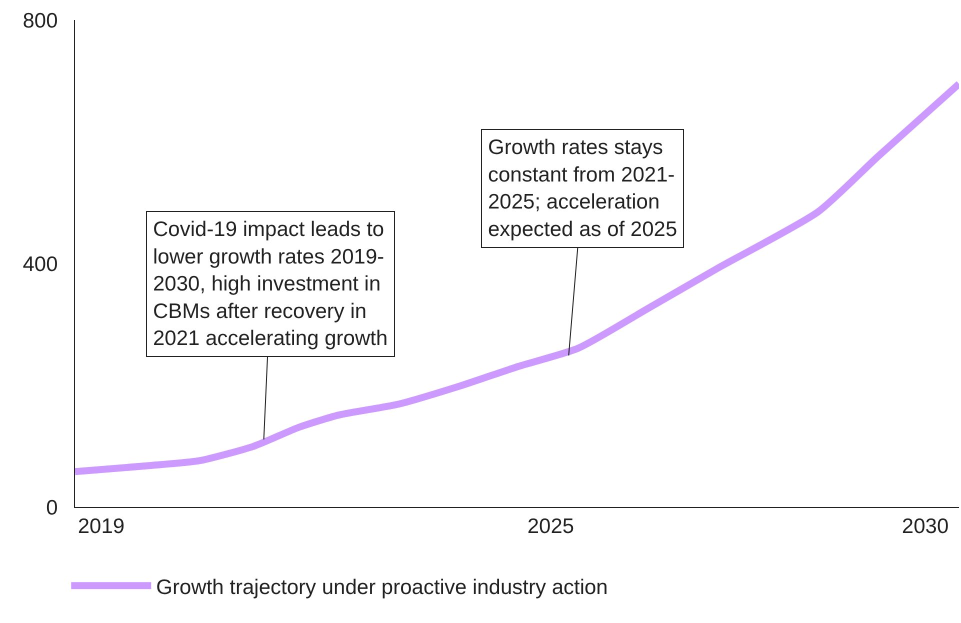 This screenshot has height=623, width=961. Describe the element at coordinates (550, 526) in the screenshot. I see `x-tick-label: 2025` at that location.